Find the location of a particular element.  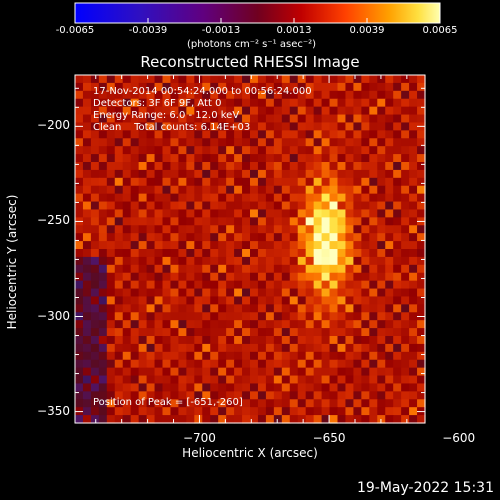

y-tick-label: −200 is located at coordinates (53, 125).